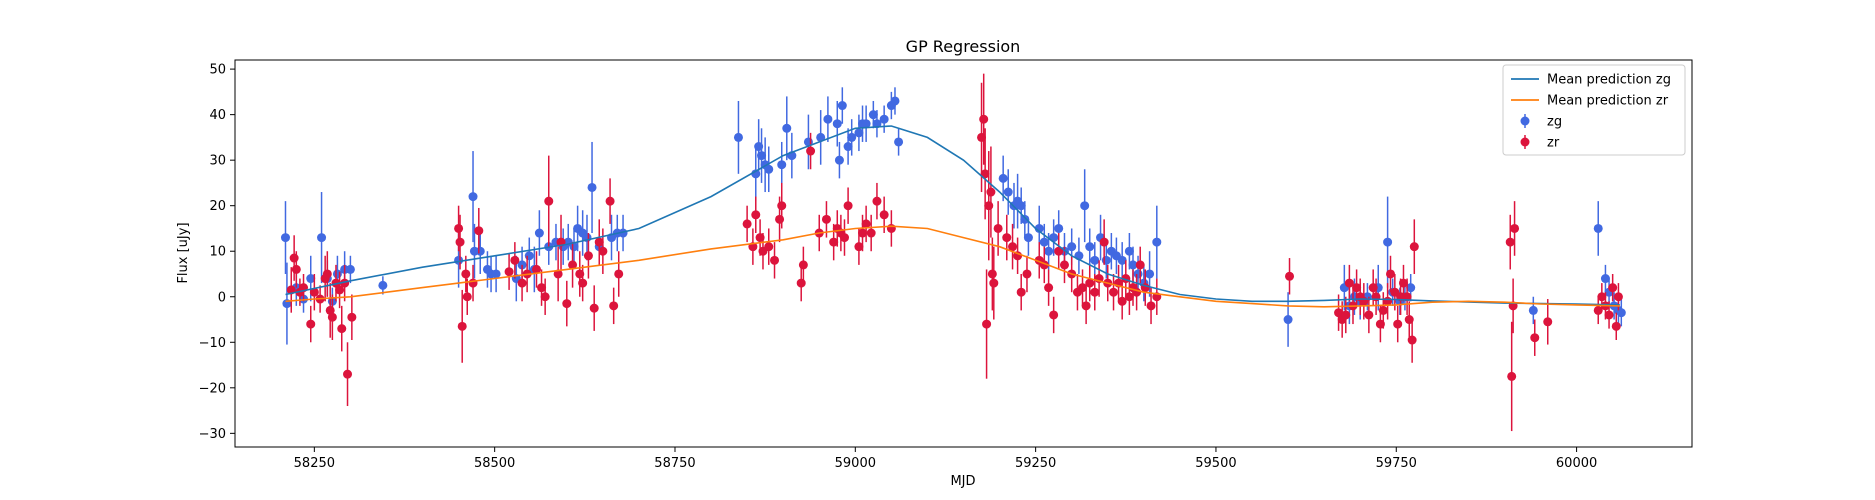 This screenshot has height=500, width=1875. Describe the element at coordinates (962, 481) in the screenshot. I see `x-axis-label: MJD` at that location.